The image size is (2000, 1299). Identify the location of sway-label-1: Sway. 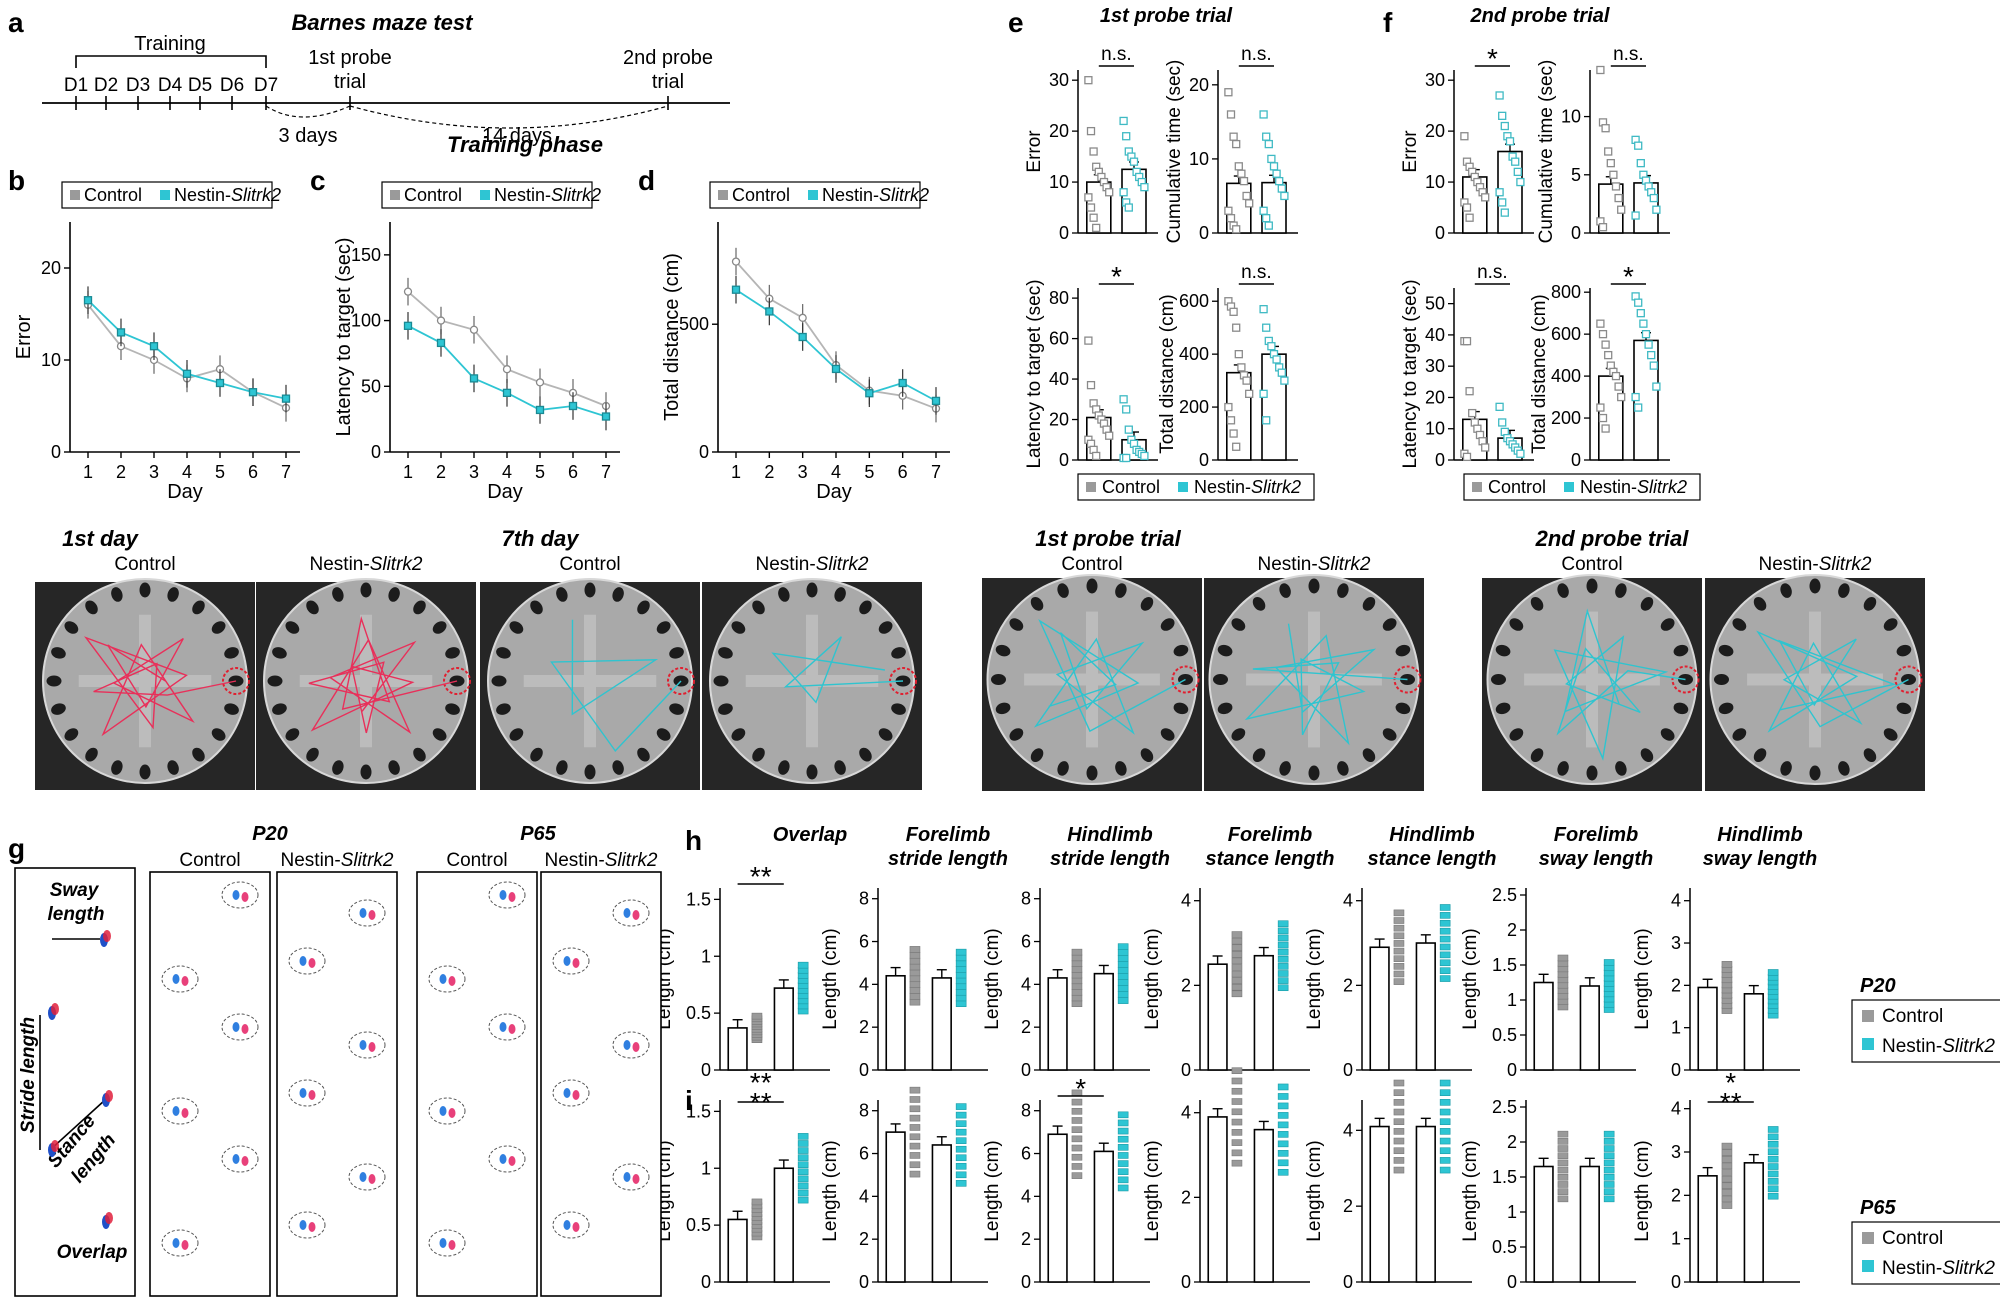
(75, 890).